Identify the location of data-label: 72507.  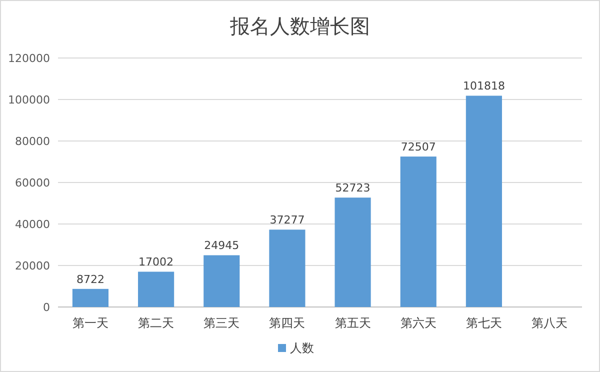
(418, 147).